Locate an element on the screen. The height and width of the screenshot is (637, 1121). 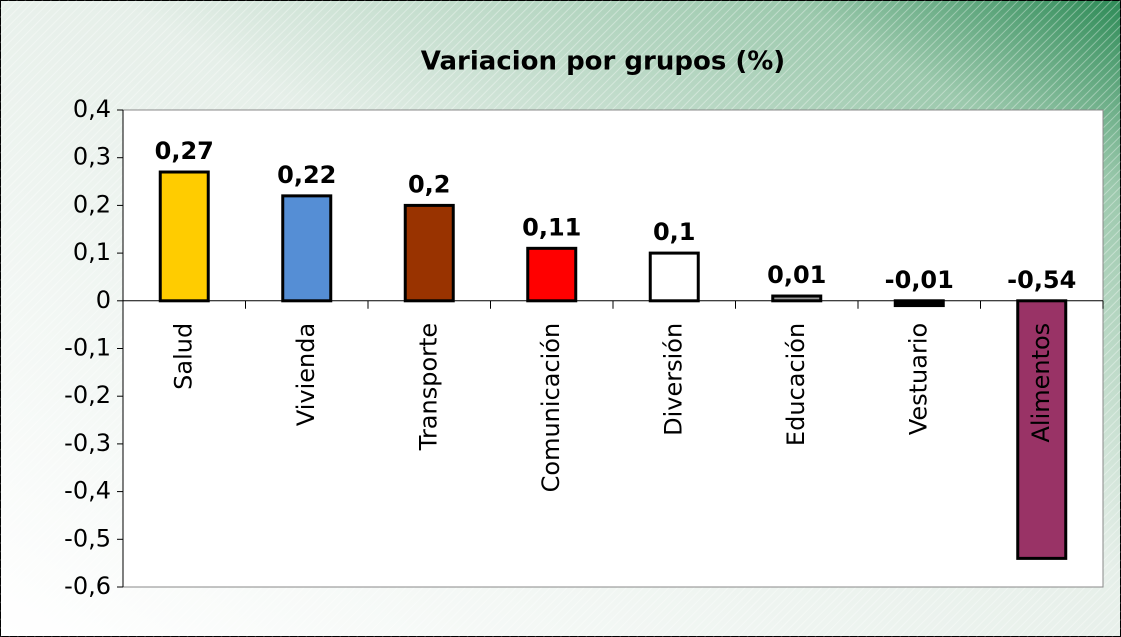
data-label: -0,54 is located at coordinates (1041, 280).